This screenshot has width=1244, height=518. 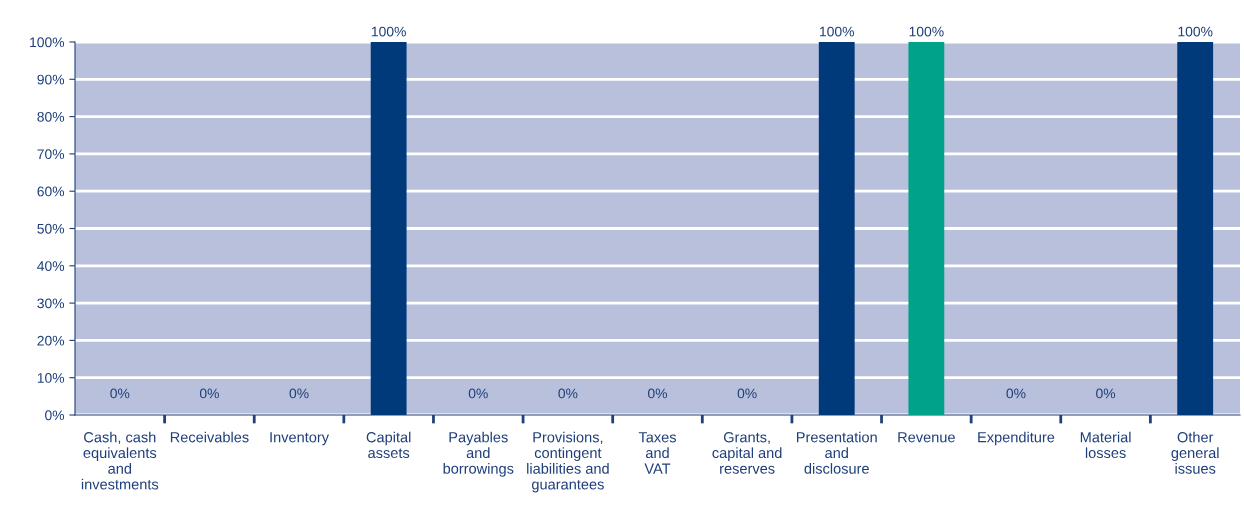 I want to click on y-tick-label: 90%, so click(x=51, y=79).